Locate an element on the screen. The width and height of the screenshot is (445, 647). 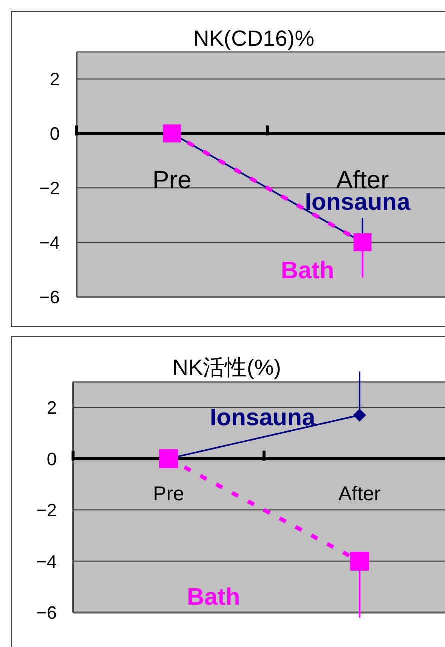
chart-title: NK活性(%) is located at coordinates (227, 367).